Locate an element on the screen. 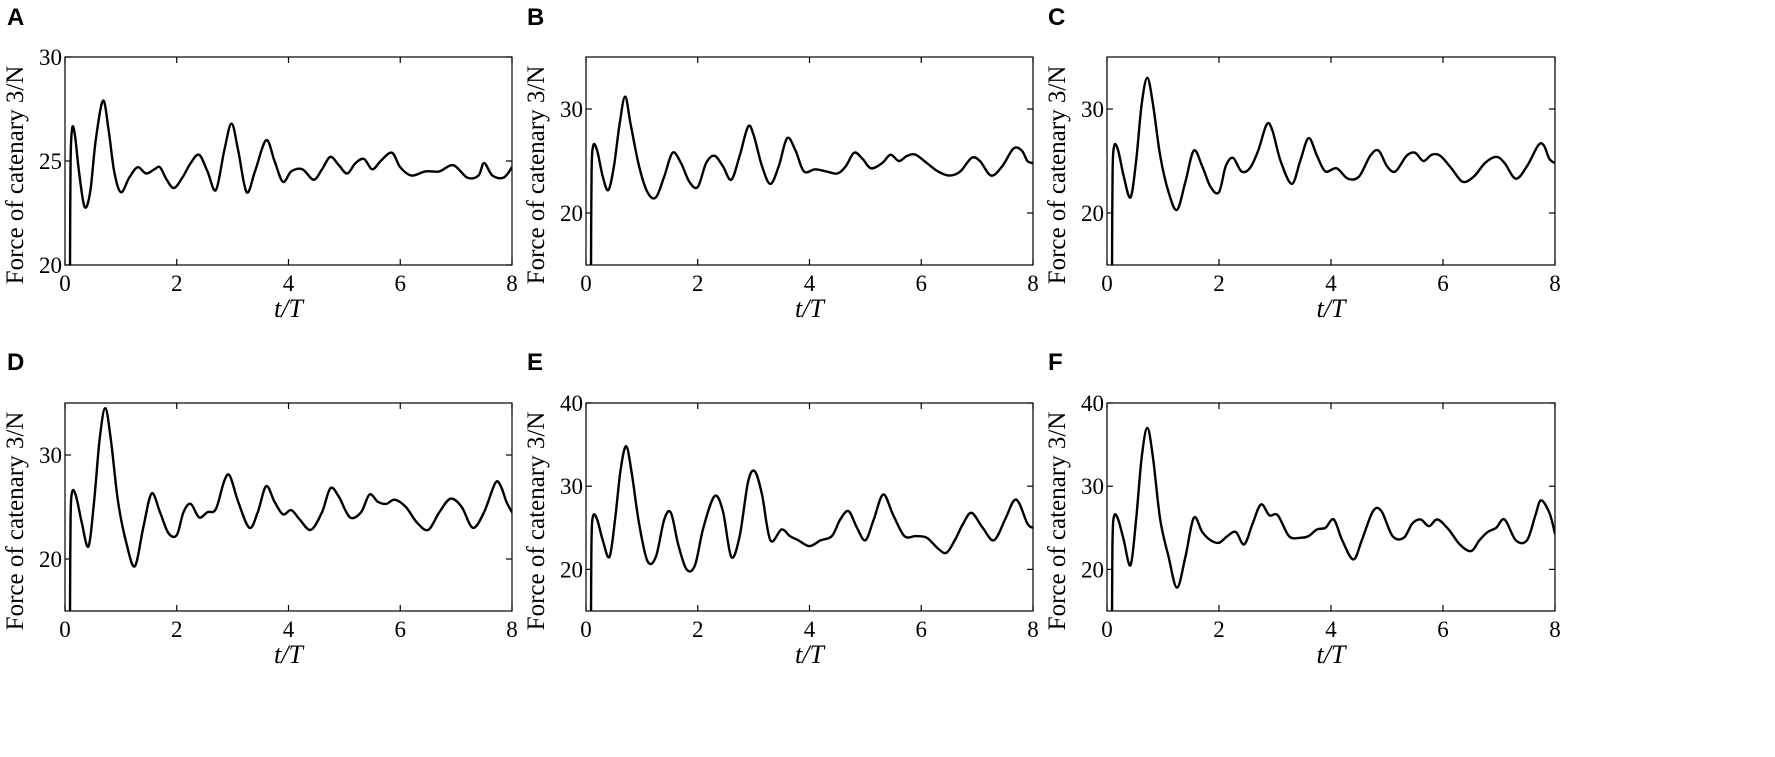  panel-e: E 0 2 4 6 8 20 30 40 t/T Force of catenary 3/N is located at coordinates (781, 509).